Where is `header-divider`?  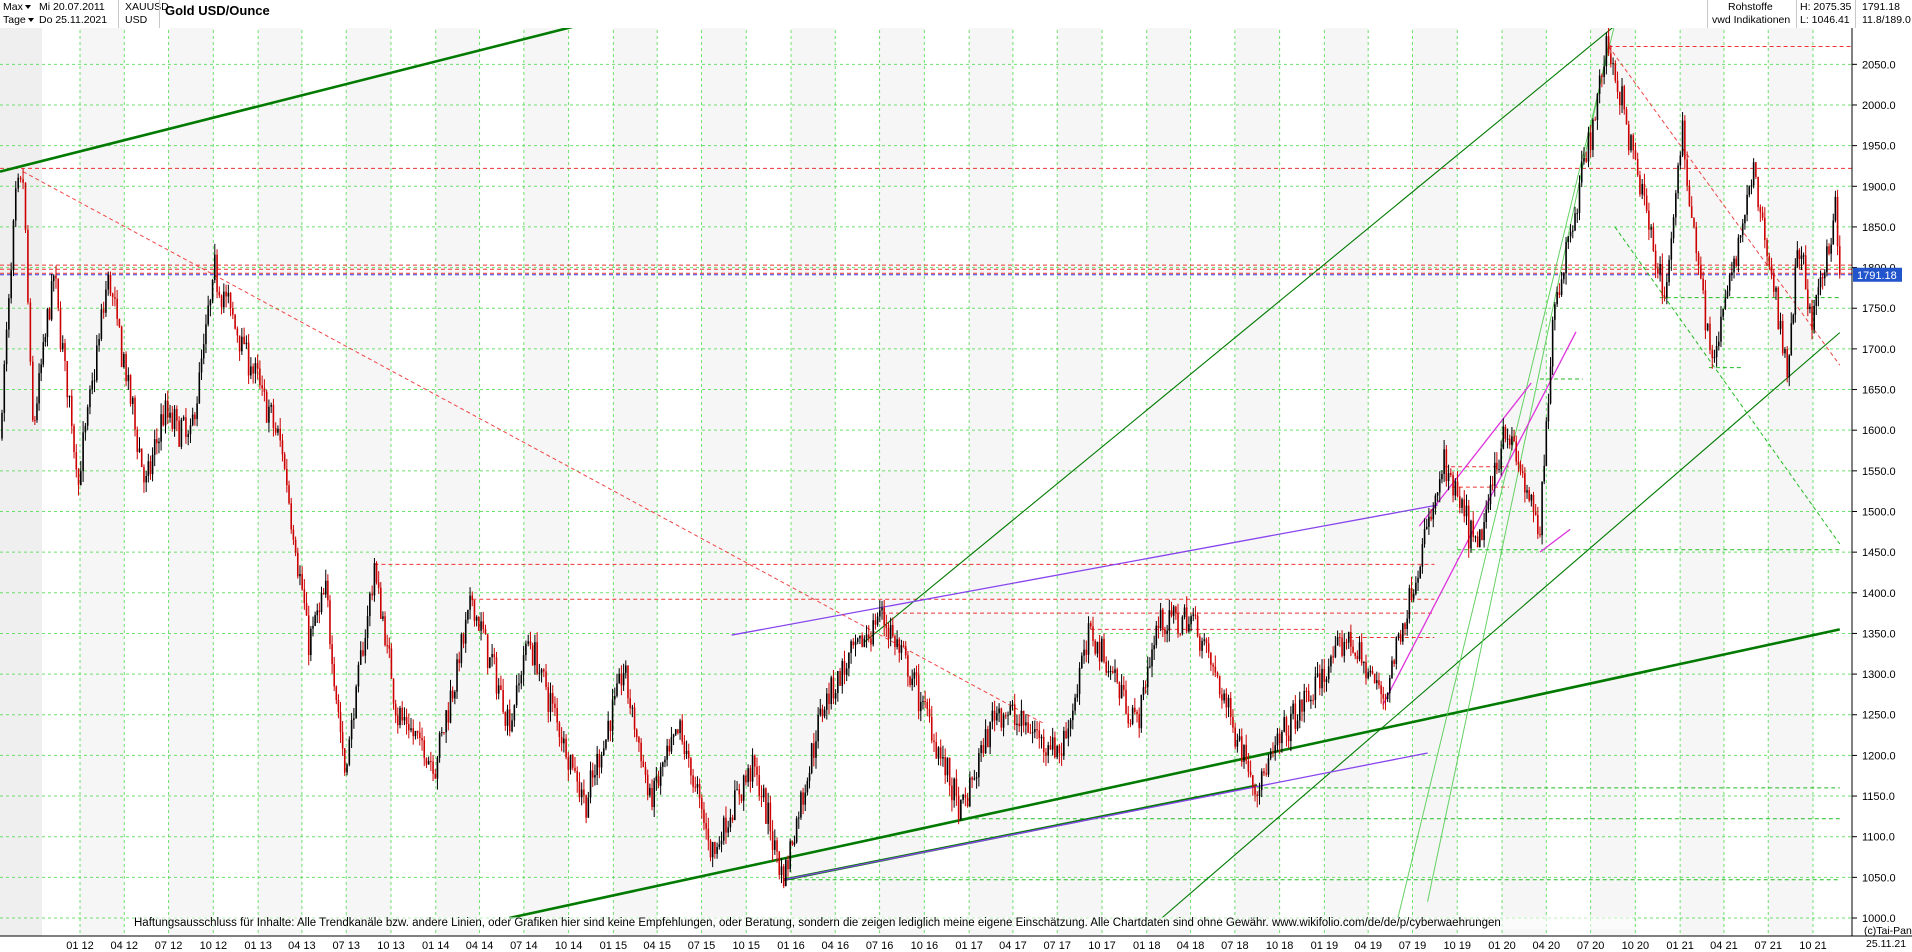
header-divider is located at coordinates (118, 14).